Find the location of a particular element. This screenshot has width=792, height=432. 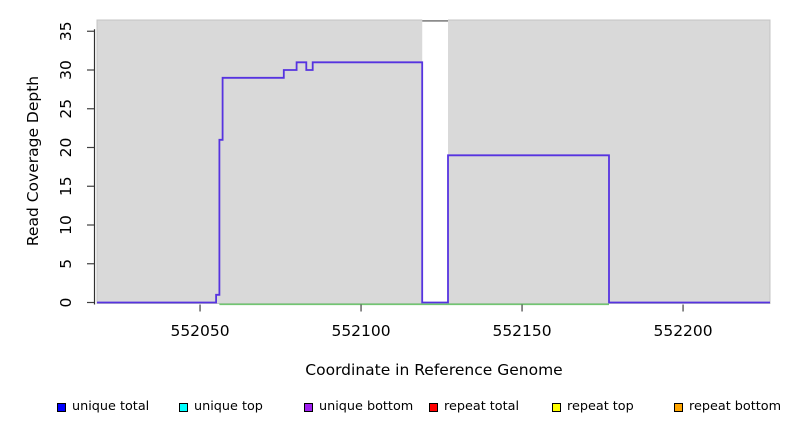

y-axis-tick-label: 35 is located at coordinates (66, 31).